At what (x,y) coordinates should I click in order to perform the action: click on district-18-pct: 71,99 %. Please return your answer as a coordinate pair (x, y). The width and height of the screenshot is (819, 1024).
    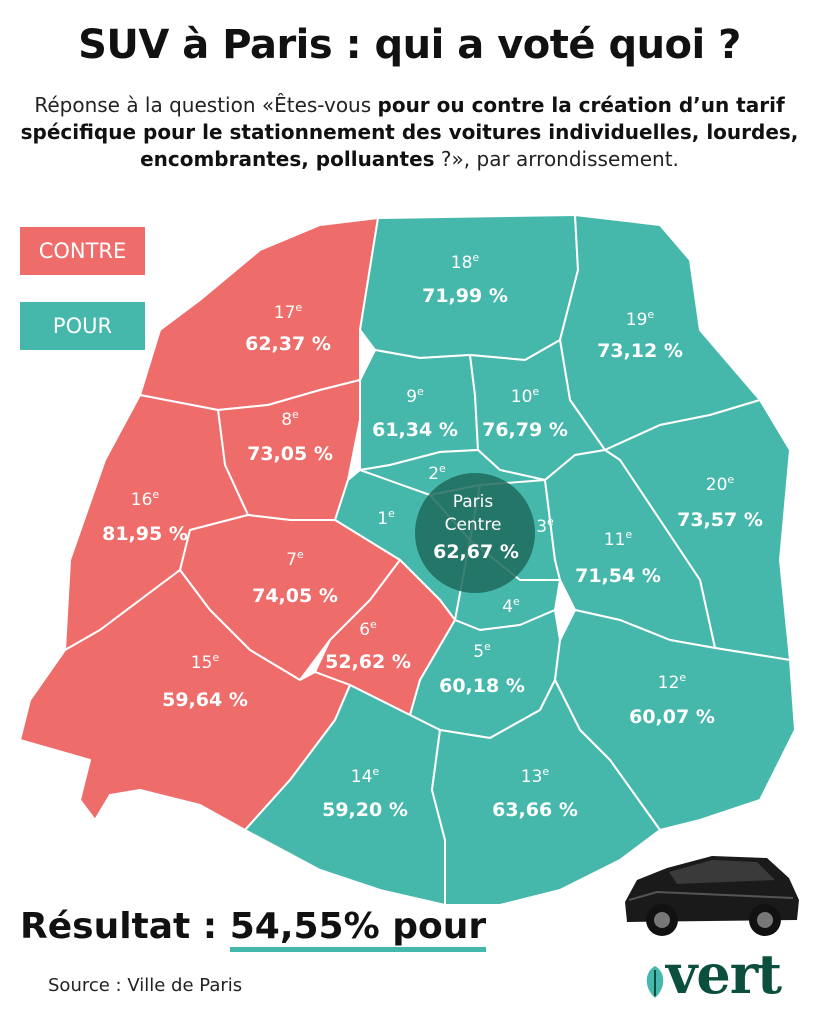
    Looking at the image, I should click on (465, 296).